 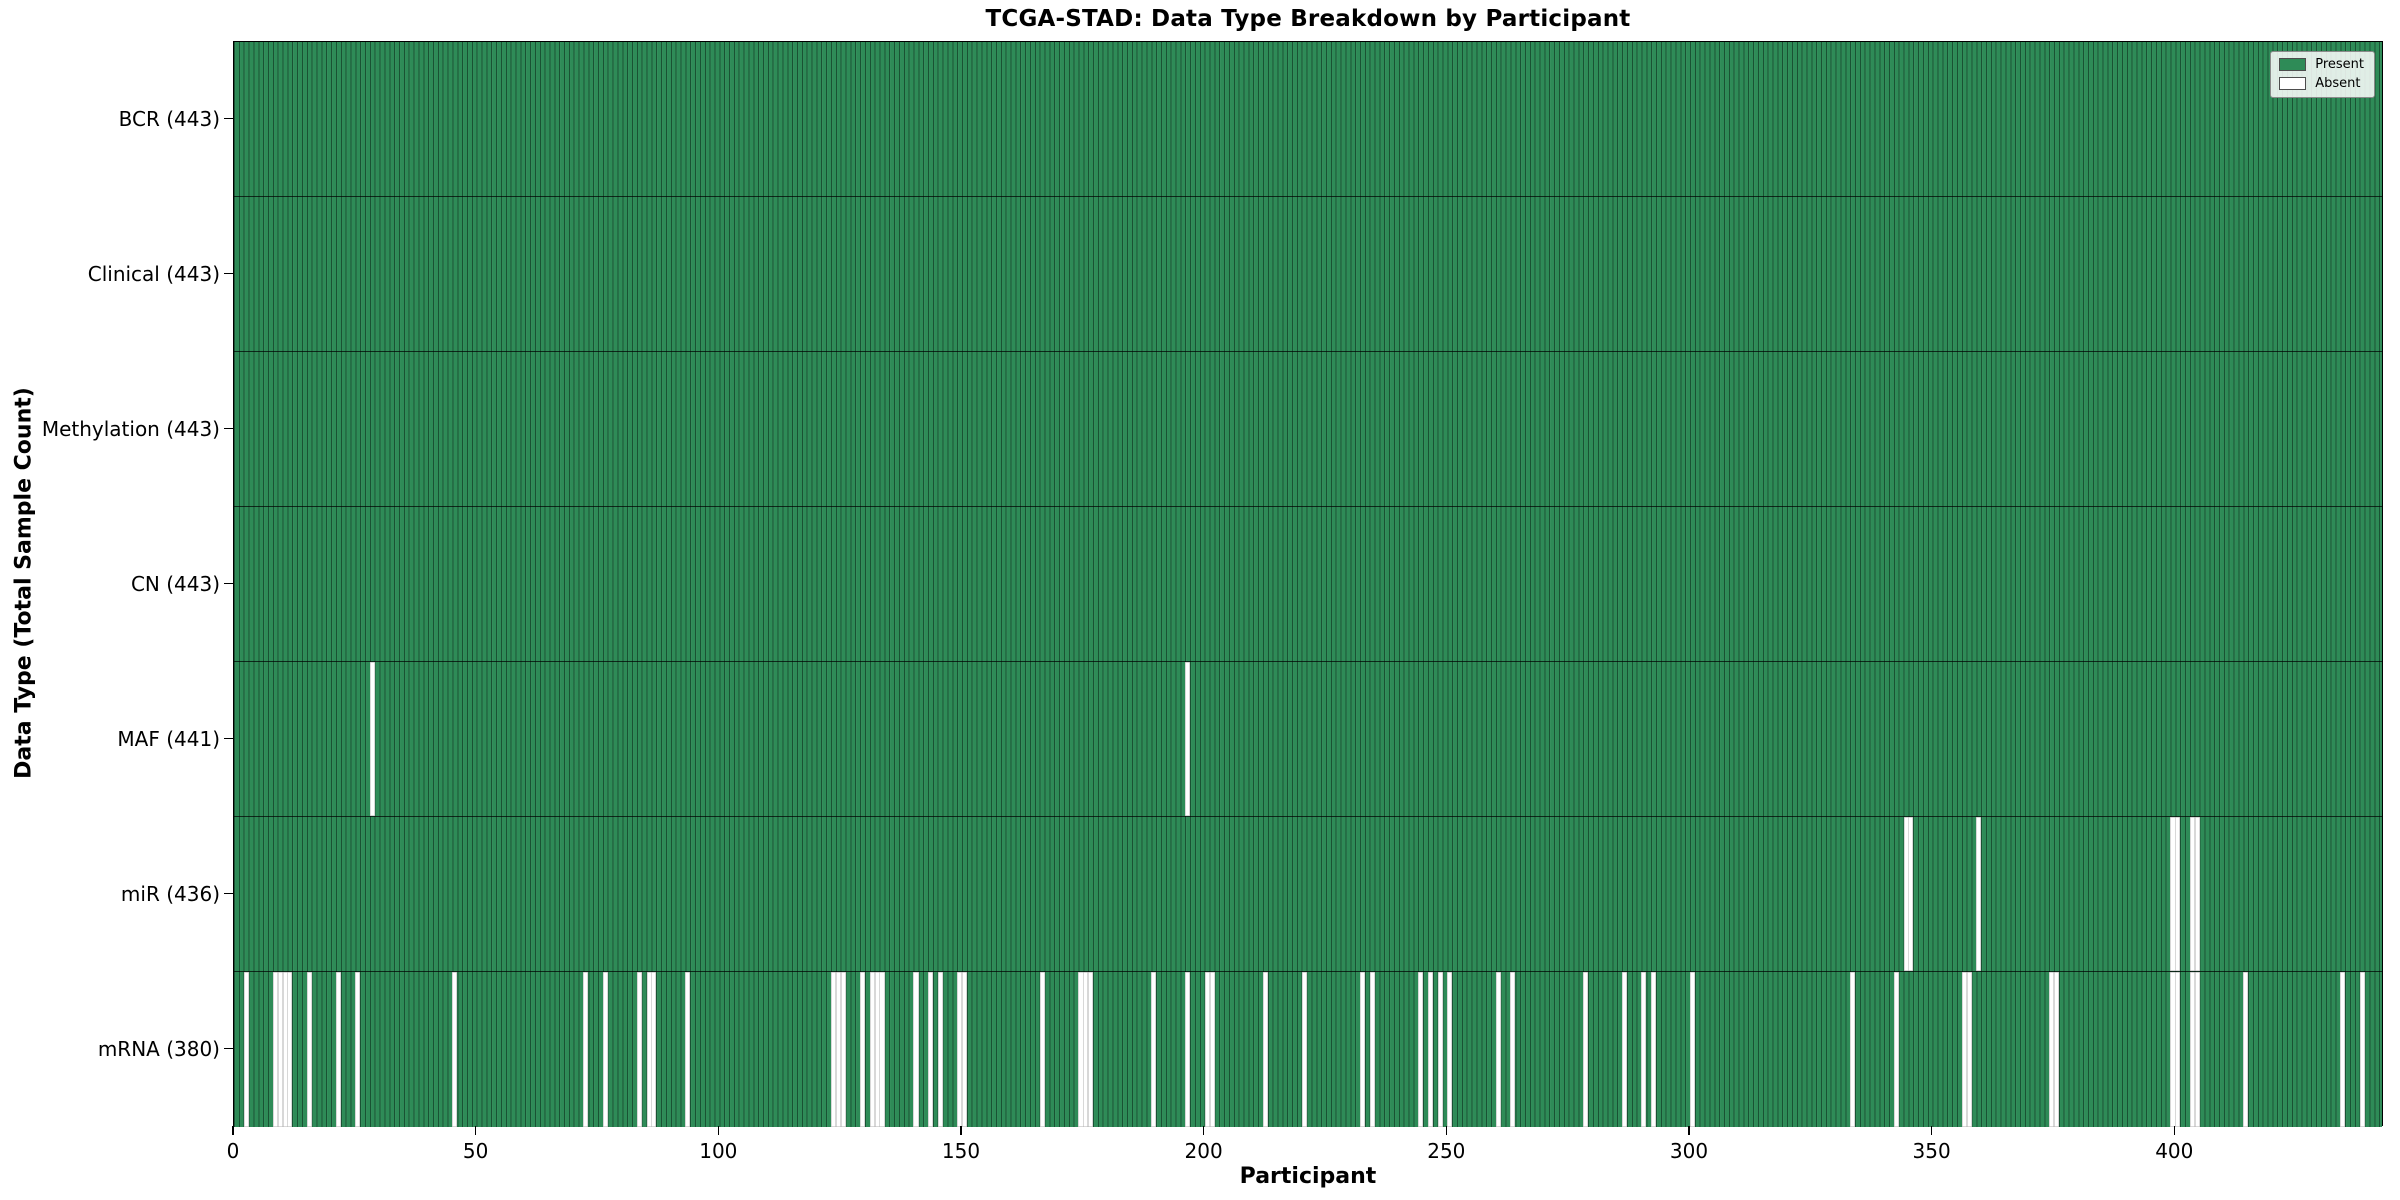 I want to click on x-tick-label-0: 0, so click(x=233, y=1151).